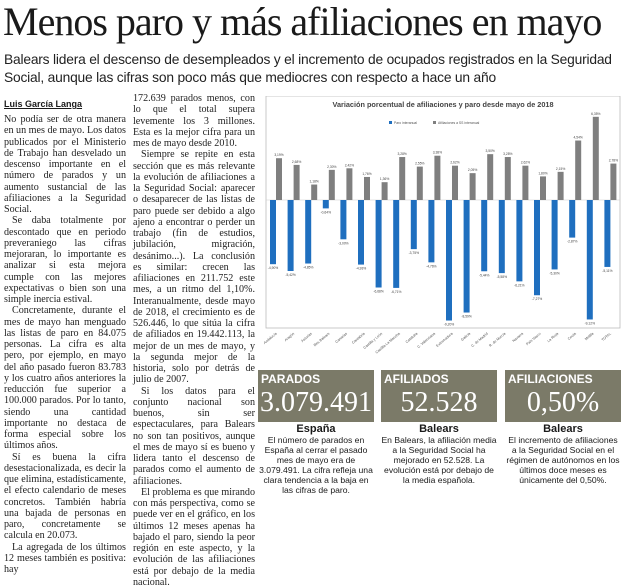  What do you see at coordinates (349, 165) in the screenshot?
I see `data-label: 2,42%` at bounding box center [349, 165].